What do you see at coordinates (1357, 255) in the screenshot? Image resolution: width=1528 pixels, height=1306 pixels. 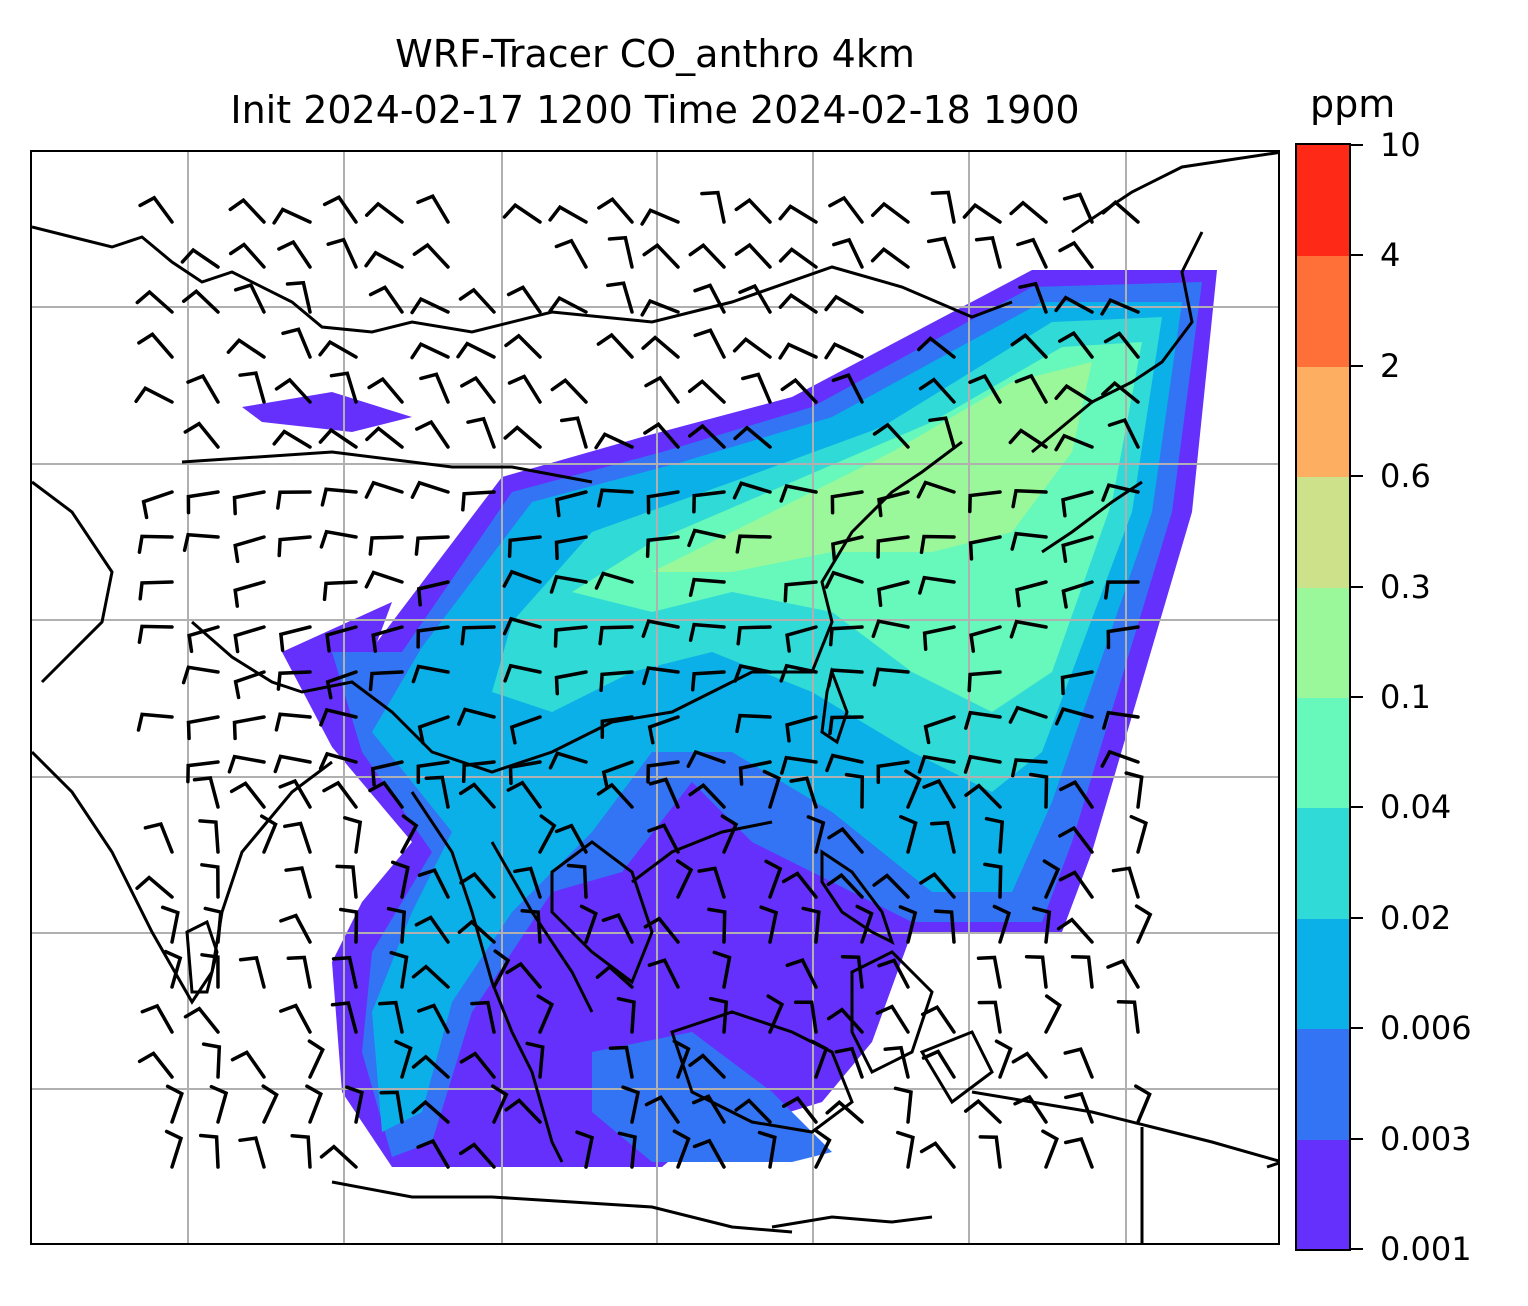 I see `colorbar-tick` at bounding box center [1357, 255].